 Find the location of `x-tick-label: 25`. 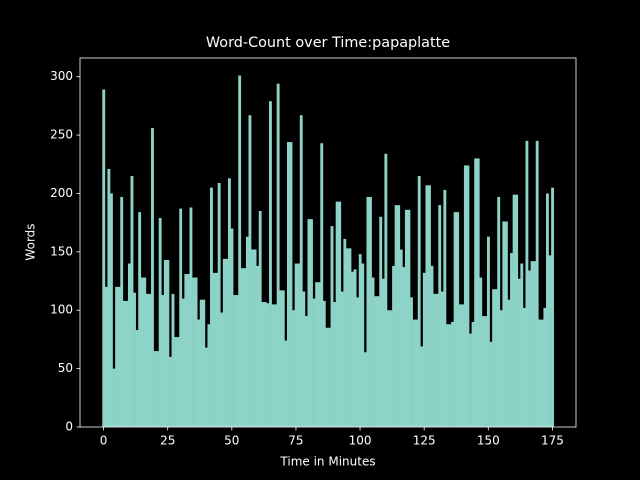

x-tick-label: 25 is located at coordinates (167, 441).